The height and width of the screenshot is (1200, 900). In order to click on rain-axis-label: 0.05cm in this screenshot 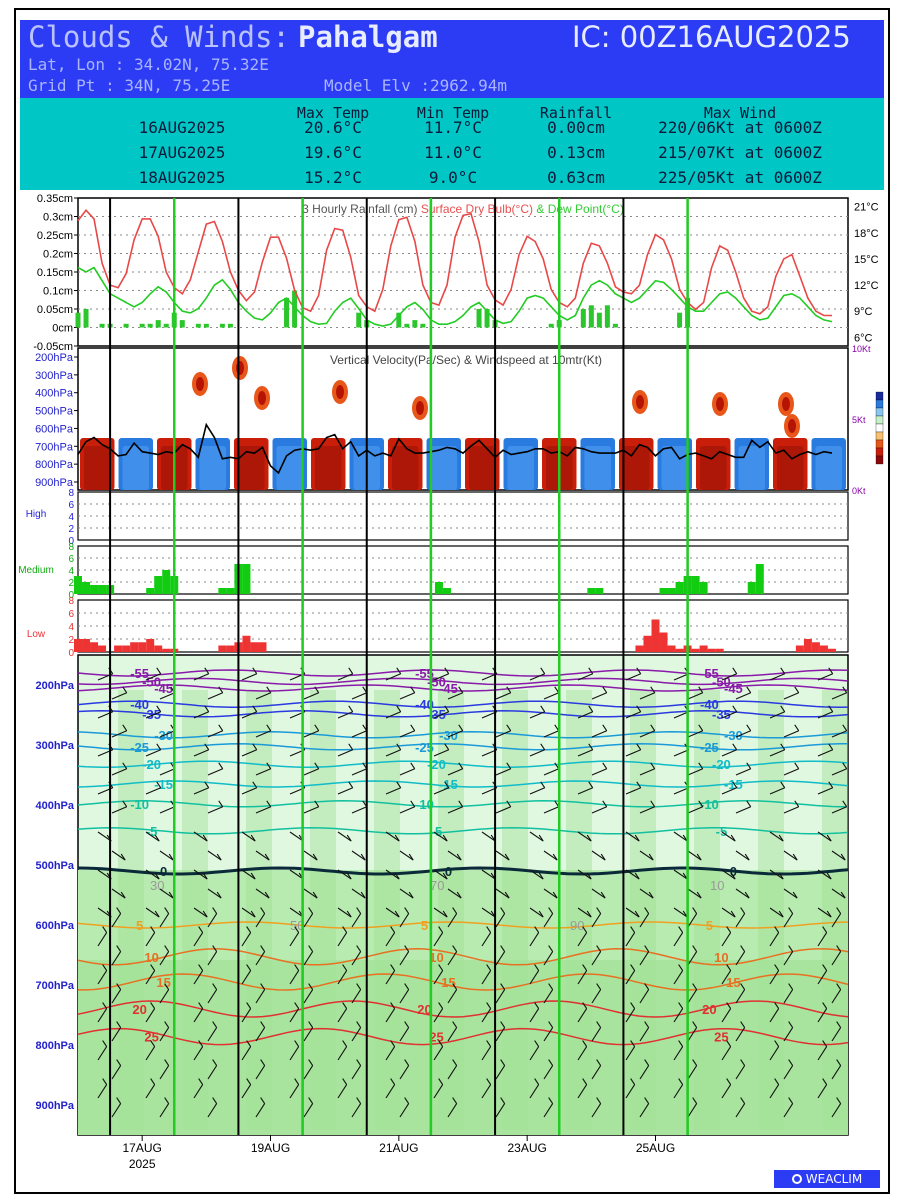, I will do `click(55, 310)`.